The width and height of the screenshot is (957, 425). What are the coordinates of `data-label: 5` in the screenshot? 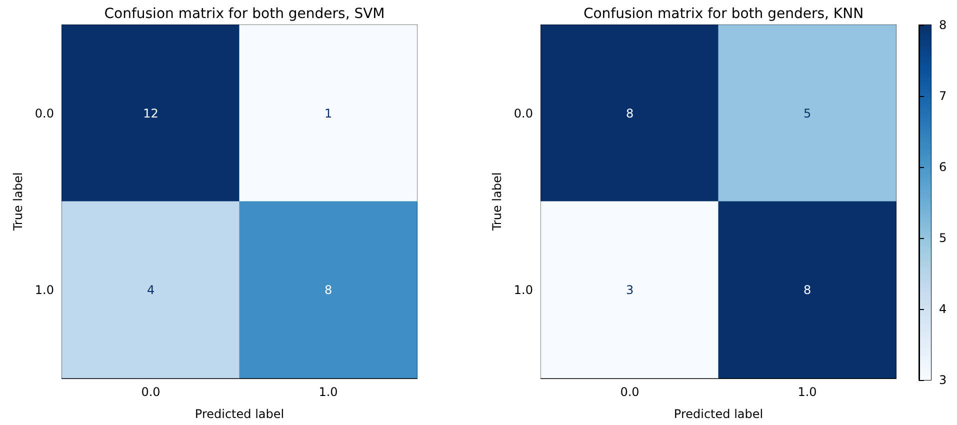 It's located at (806, 113).